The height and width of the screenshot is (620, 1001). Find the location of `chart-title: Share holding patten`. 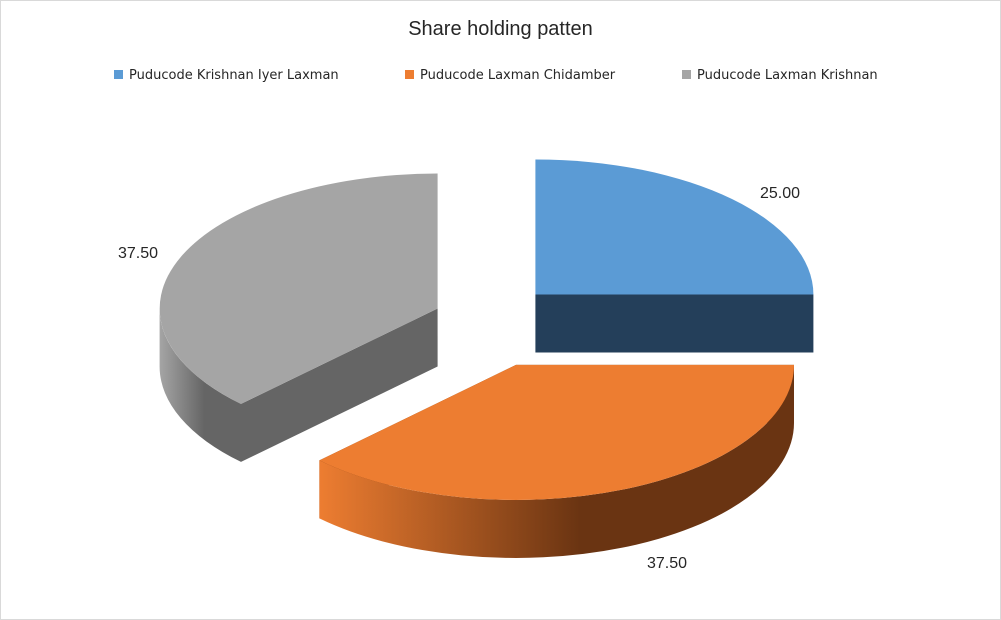

chart-title: Share holding patten is located at coordinates (500, 29).